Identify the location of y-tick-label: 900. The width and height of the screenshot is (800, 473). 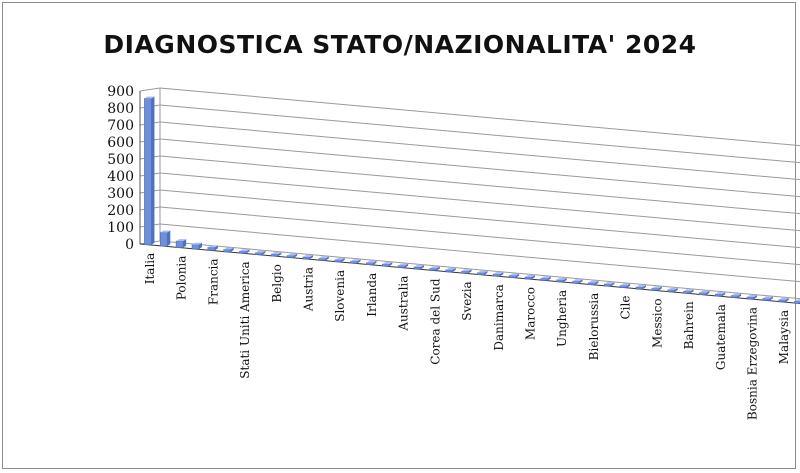
(120, 92).